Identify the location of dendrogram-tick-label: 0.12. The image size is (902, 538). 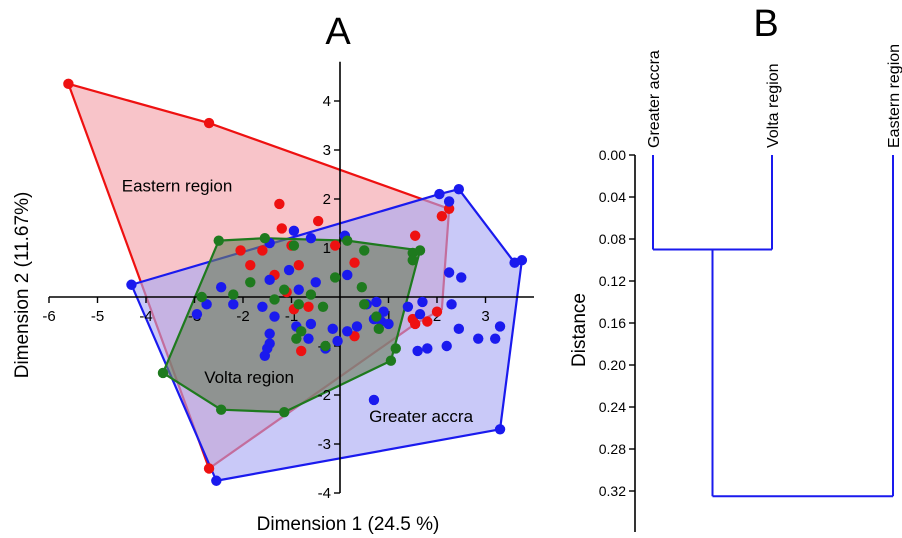
(612, 281).